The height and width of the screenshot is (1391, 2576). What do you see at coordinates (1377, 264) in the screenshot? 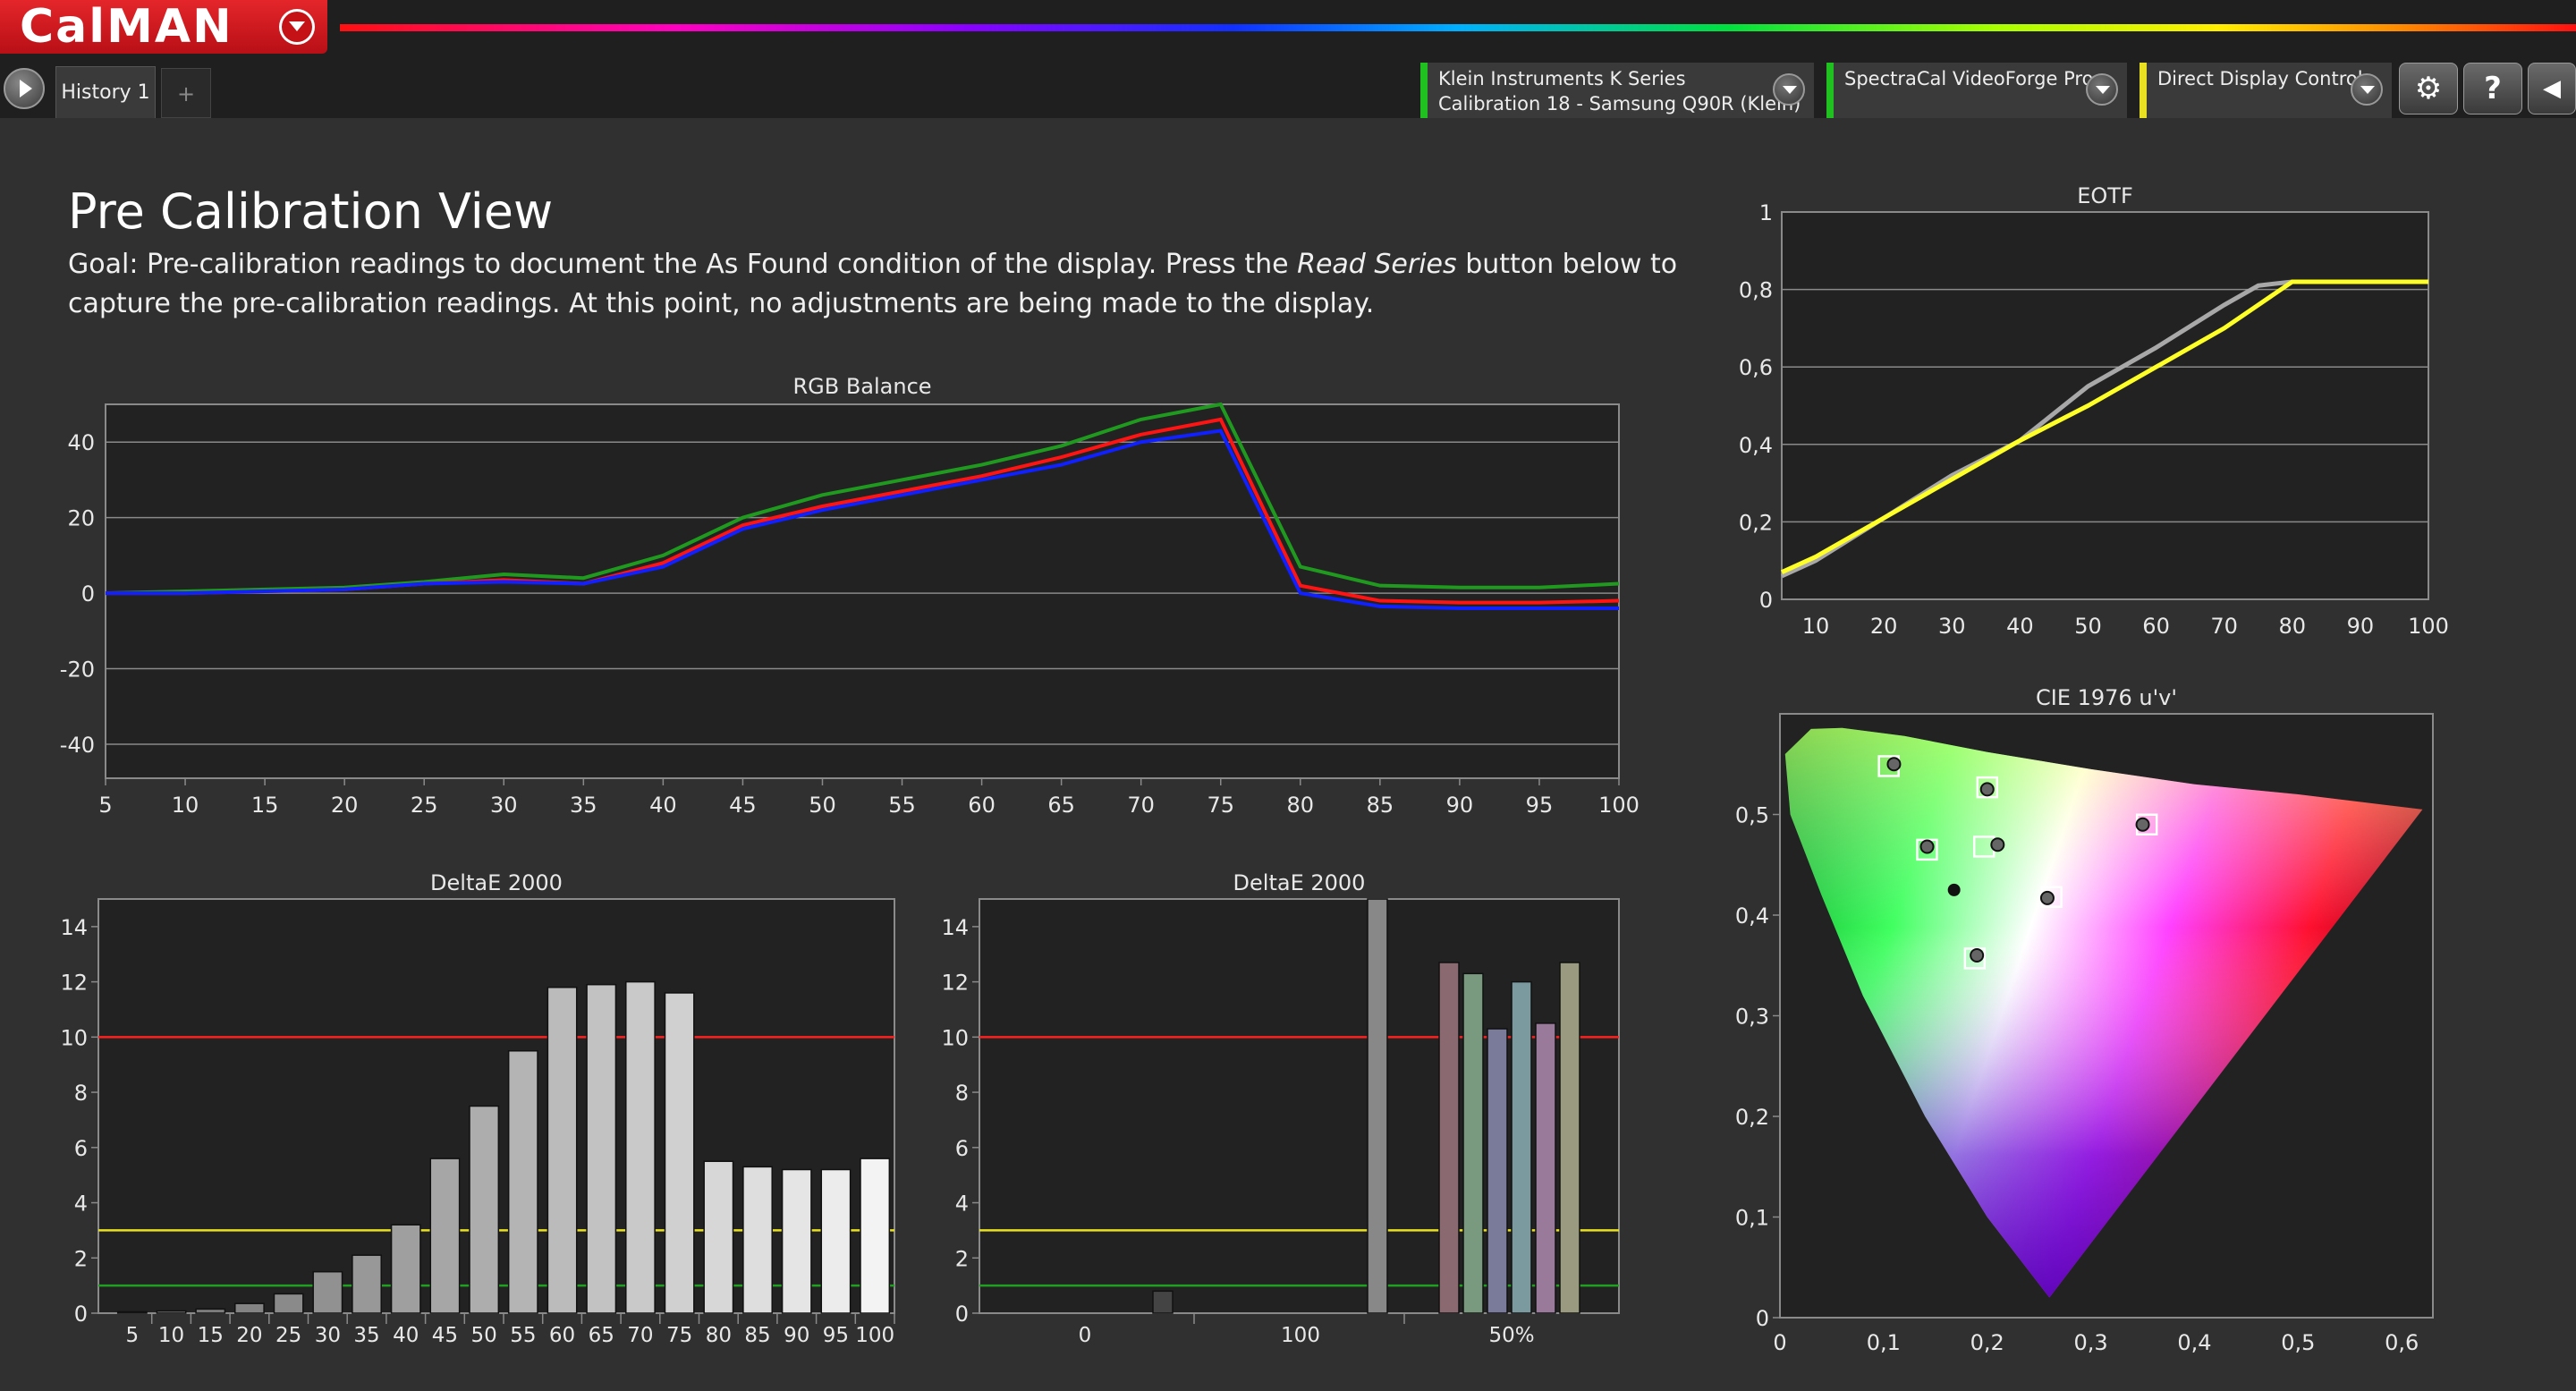
I see `read-series-emphasis: Read Series` at bounding box center [1377, 264].